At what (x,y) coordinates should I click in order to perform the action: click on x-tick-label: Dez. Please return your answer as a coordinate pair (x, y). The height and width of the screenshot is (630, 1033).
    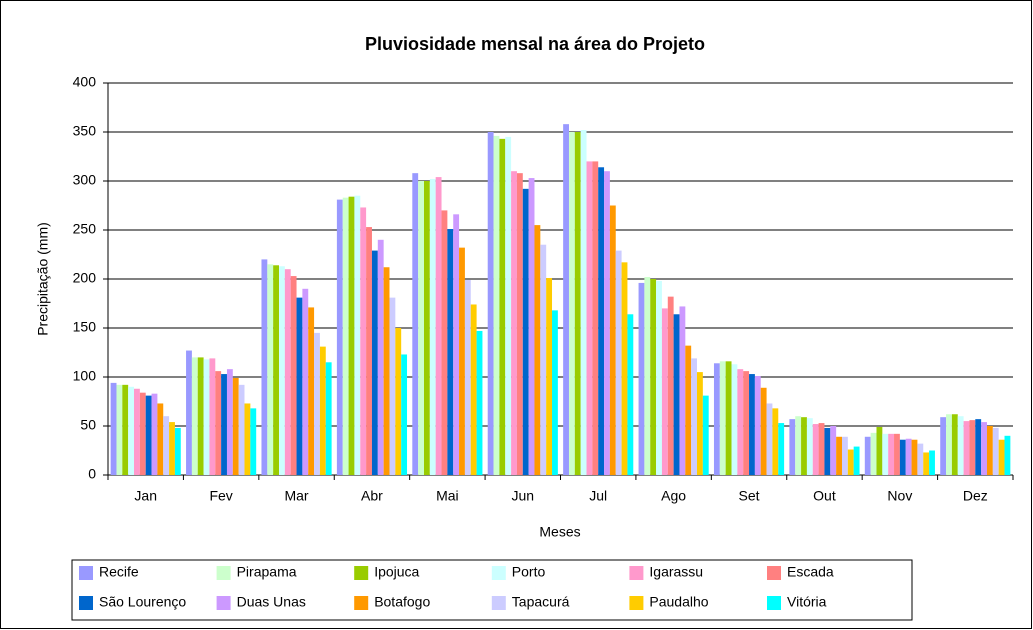
    Looking at the image, I should click on (975, 496).